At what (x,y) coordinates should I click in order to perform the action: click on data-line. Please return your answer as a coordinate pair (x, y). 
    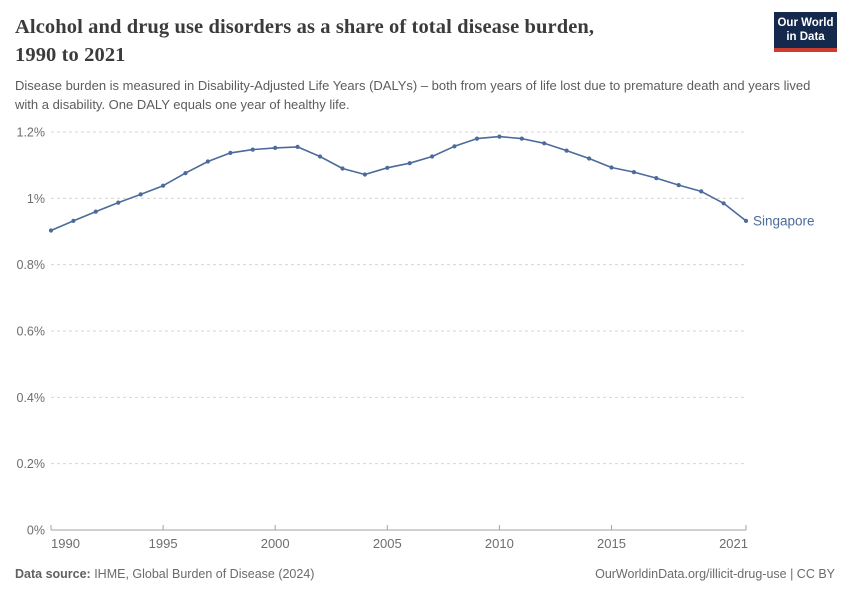
    Looking at the image, I should click on (398, 183).